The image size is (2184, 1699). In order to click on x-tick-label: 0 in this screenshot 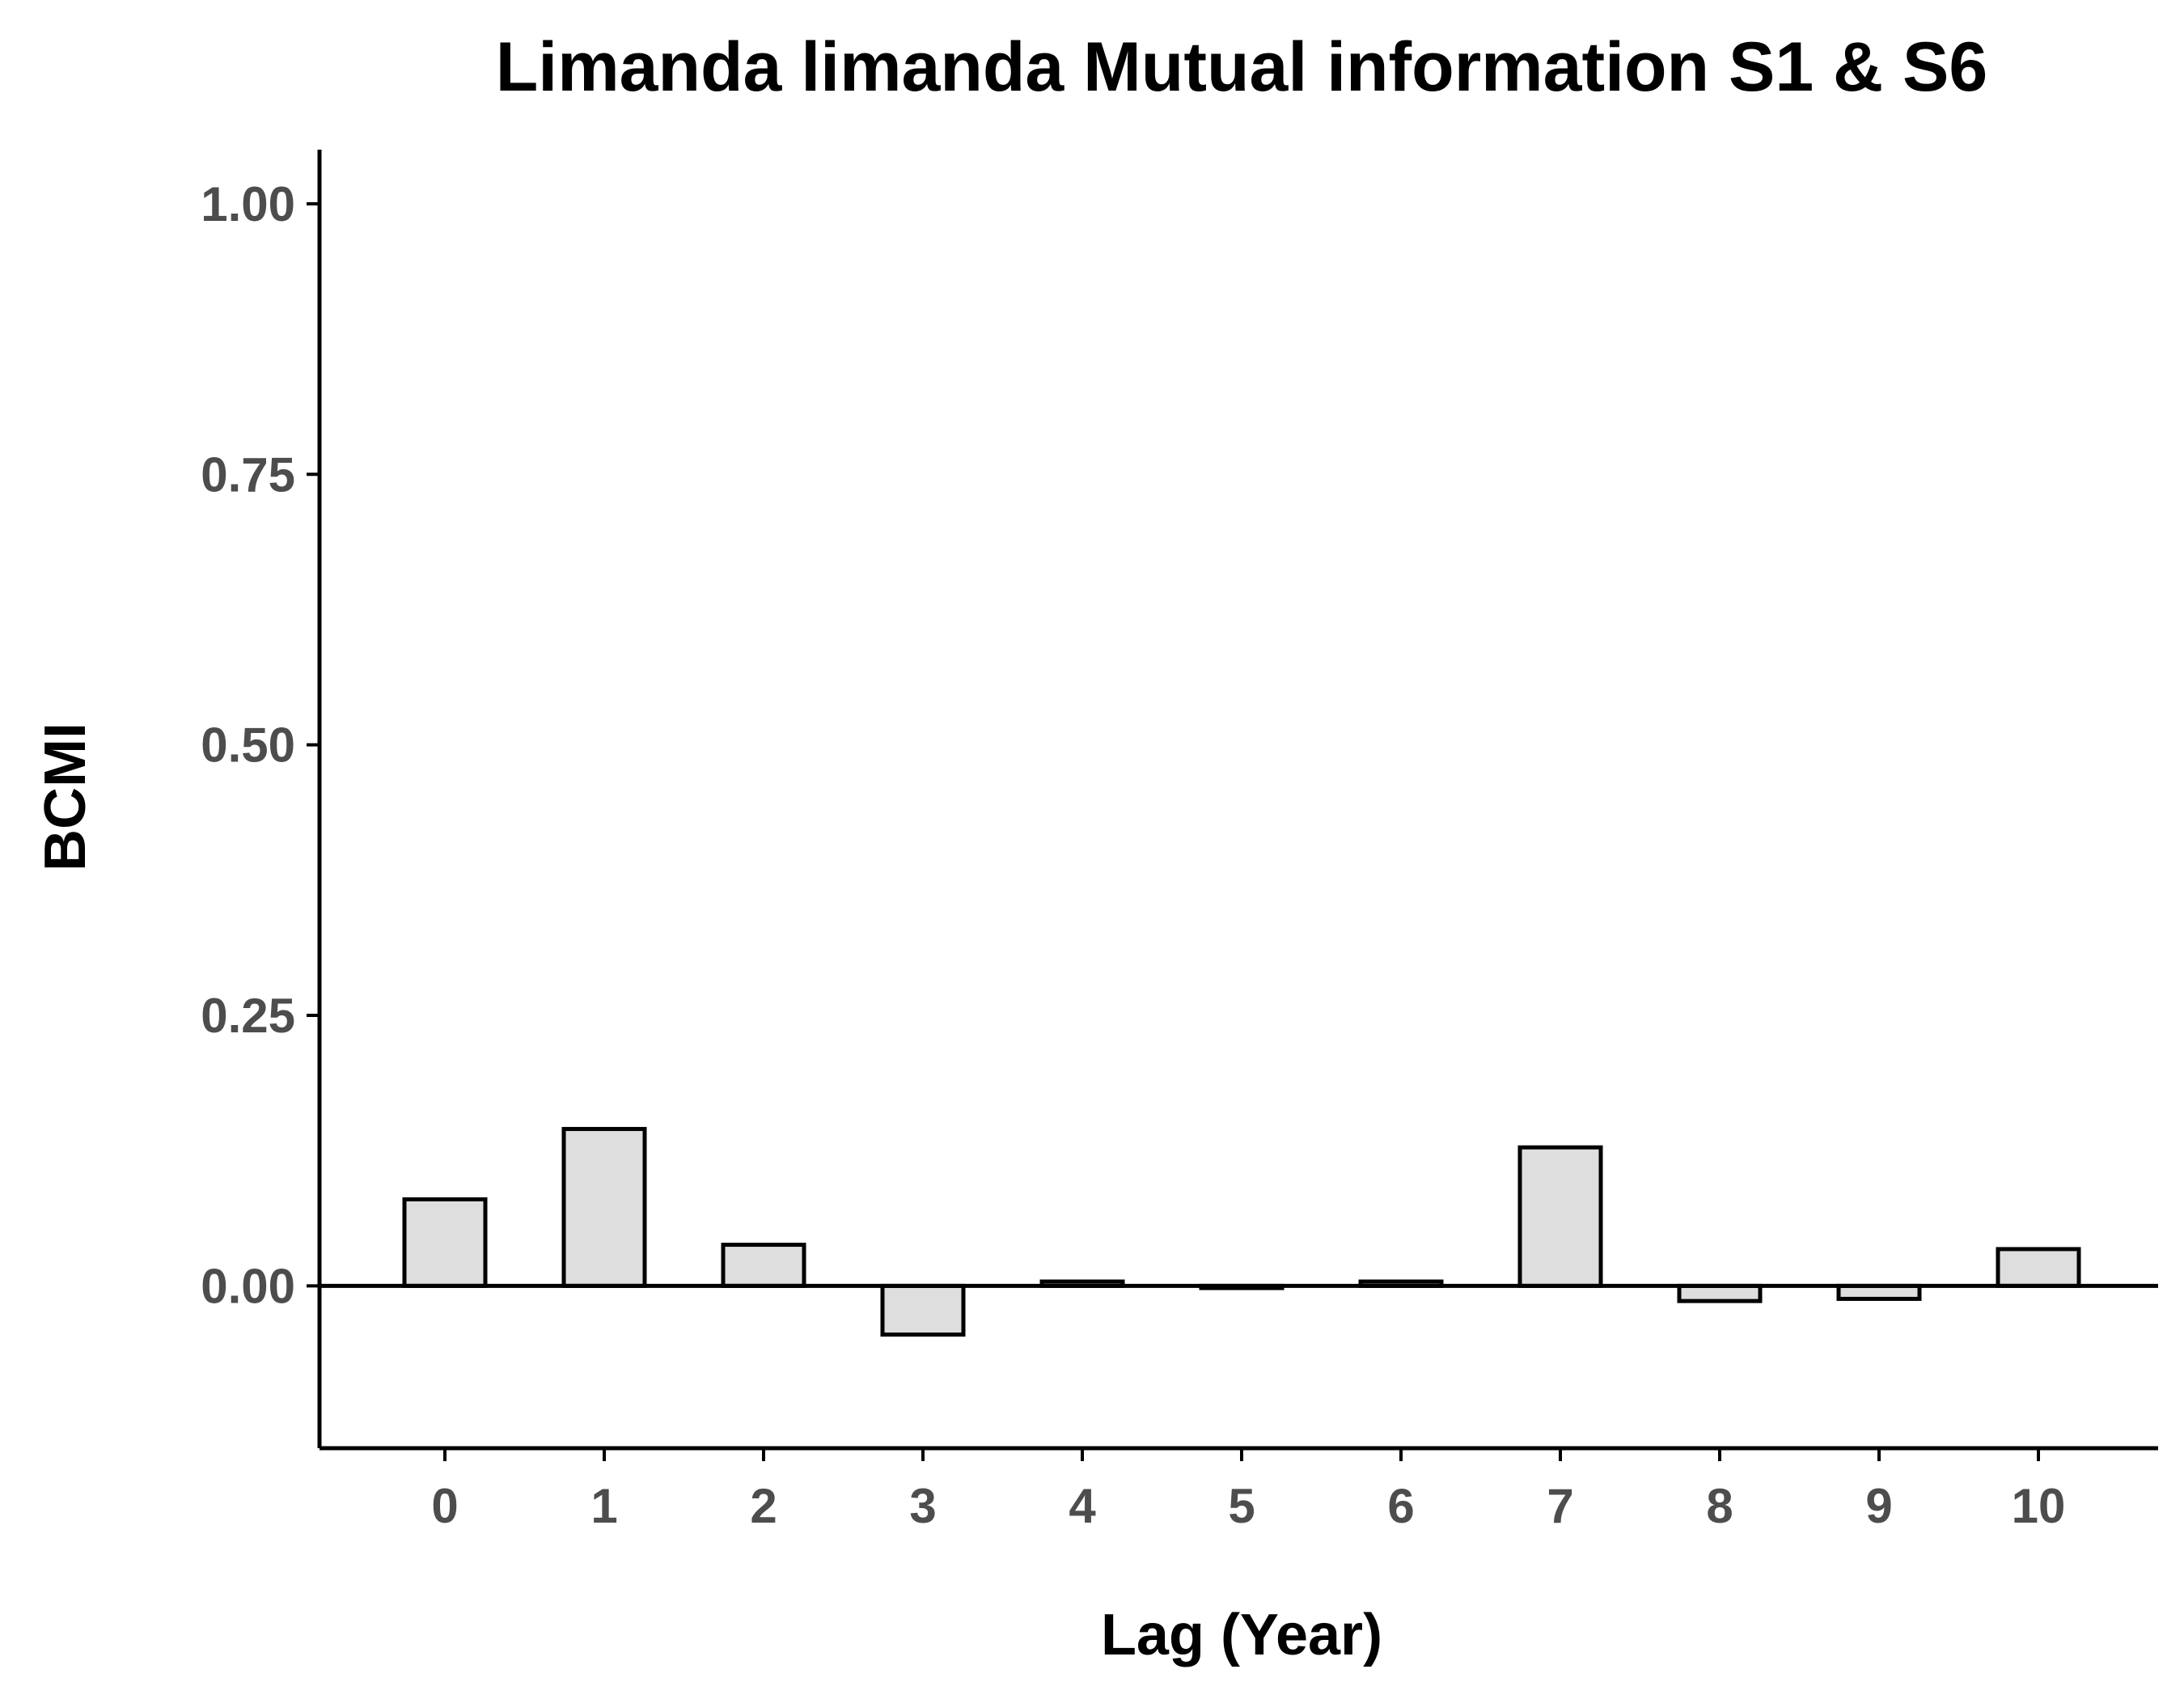, I will do `click(445, 1506)`.